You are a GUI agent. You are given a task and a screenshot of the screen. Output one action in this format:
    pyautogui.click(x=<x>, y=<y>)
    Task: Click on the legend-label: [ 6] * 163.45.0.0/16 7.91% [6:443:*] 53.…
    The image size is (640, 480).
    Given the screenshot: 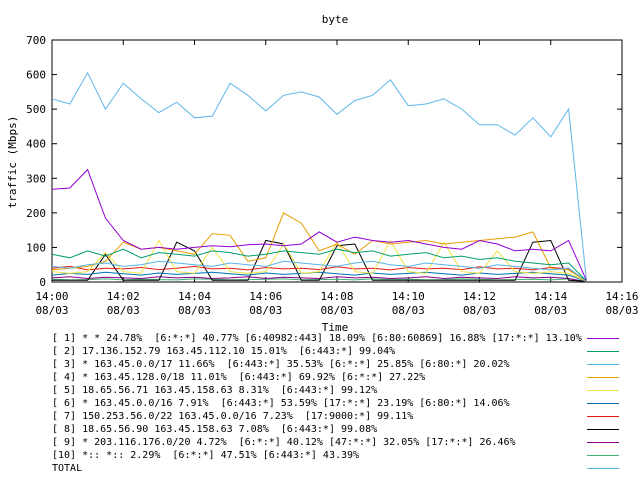 What is the action you would take?
    pyautogui.click(x=281, y=403)
    